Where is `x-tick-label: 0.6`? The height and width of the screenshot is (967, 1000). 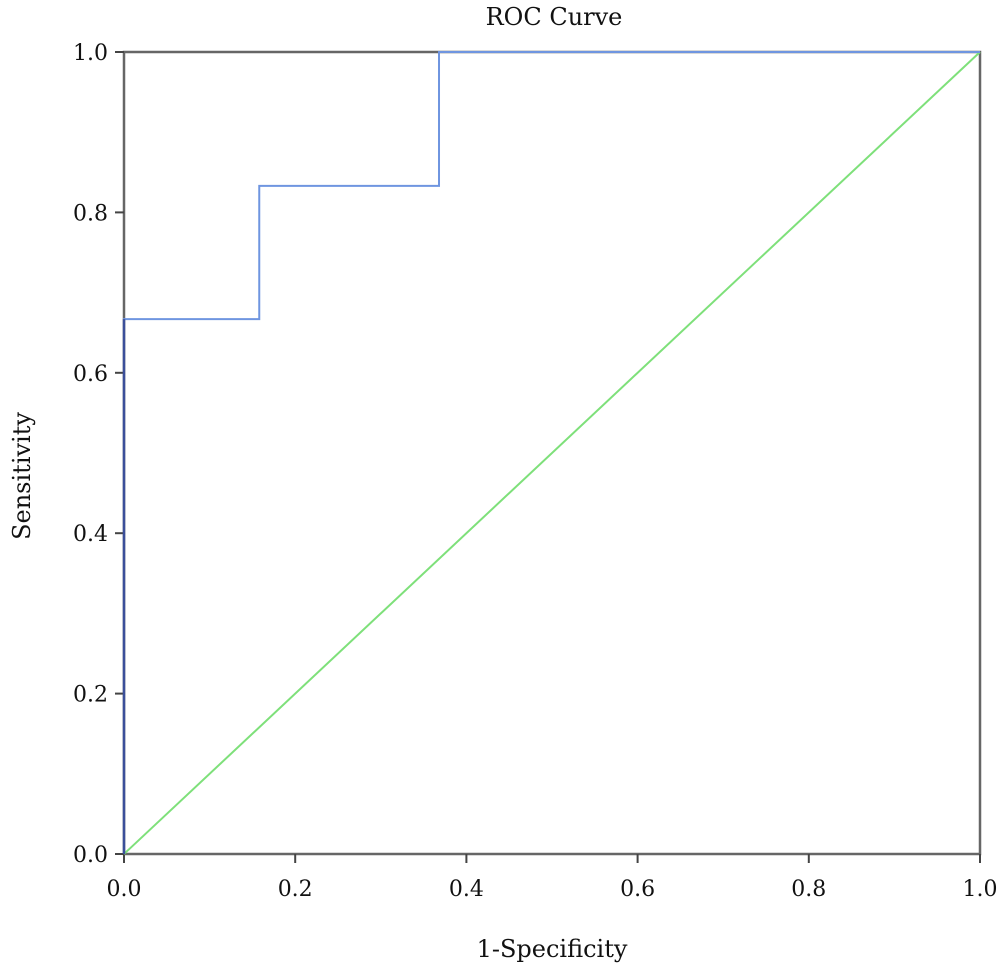
x-tick-label: 0.6 is located at coordinates (637, 889).